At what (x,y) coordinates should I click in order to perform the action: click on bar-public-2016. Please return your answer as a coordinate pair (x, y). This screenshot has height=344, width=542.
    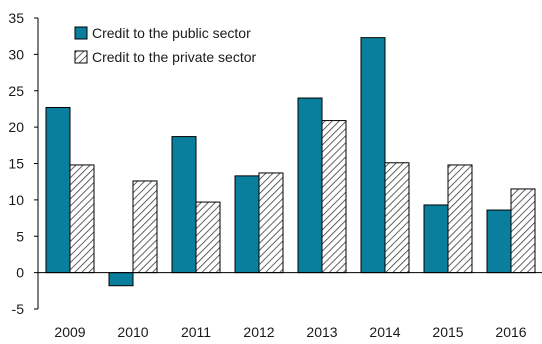
    Looking at the image, I should click on (499, 241).